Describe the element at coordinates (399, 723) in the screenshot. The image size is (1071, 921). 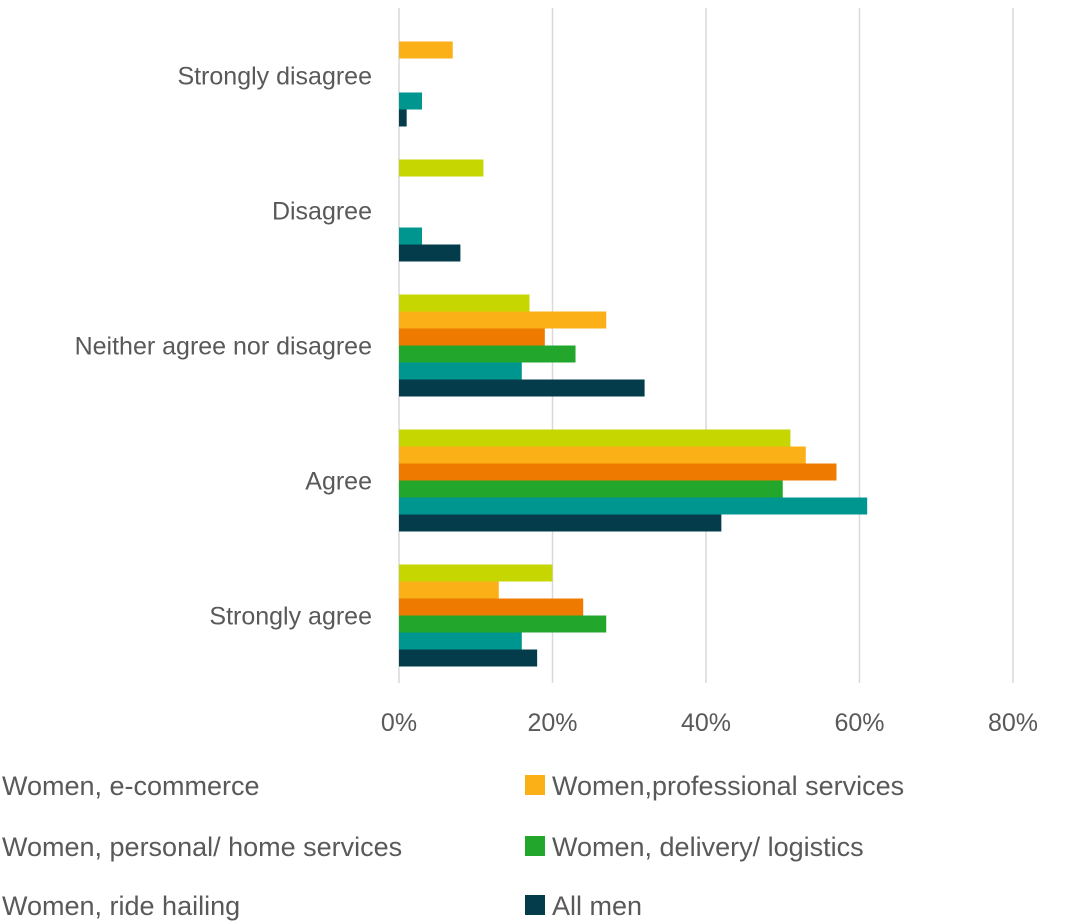
I see `x-tick-label: 0%` at that location.